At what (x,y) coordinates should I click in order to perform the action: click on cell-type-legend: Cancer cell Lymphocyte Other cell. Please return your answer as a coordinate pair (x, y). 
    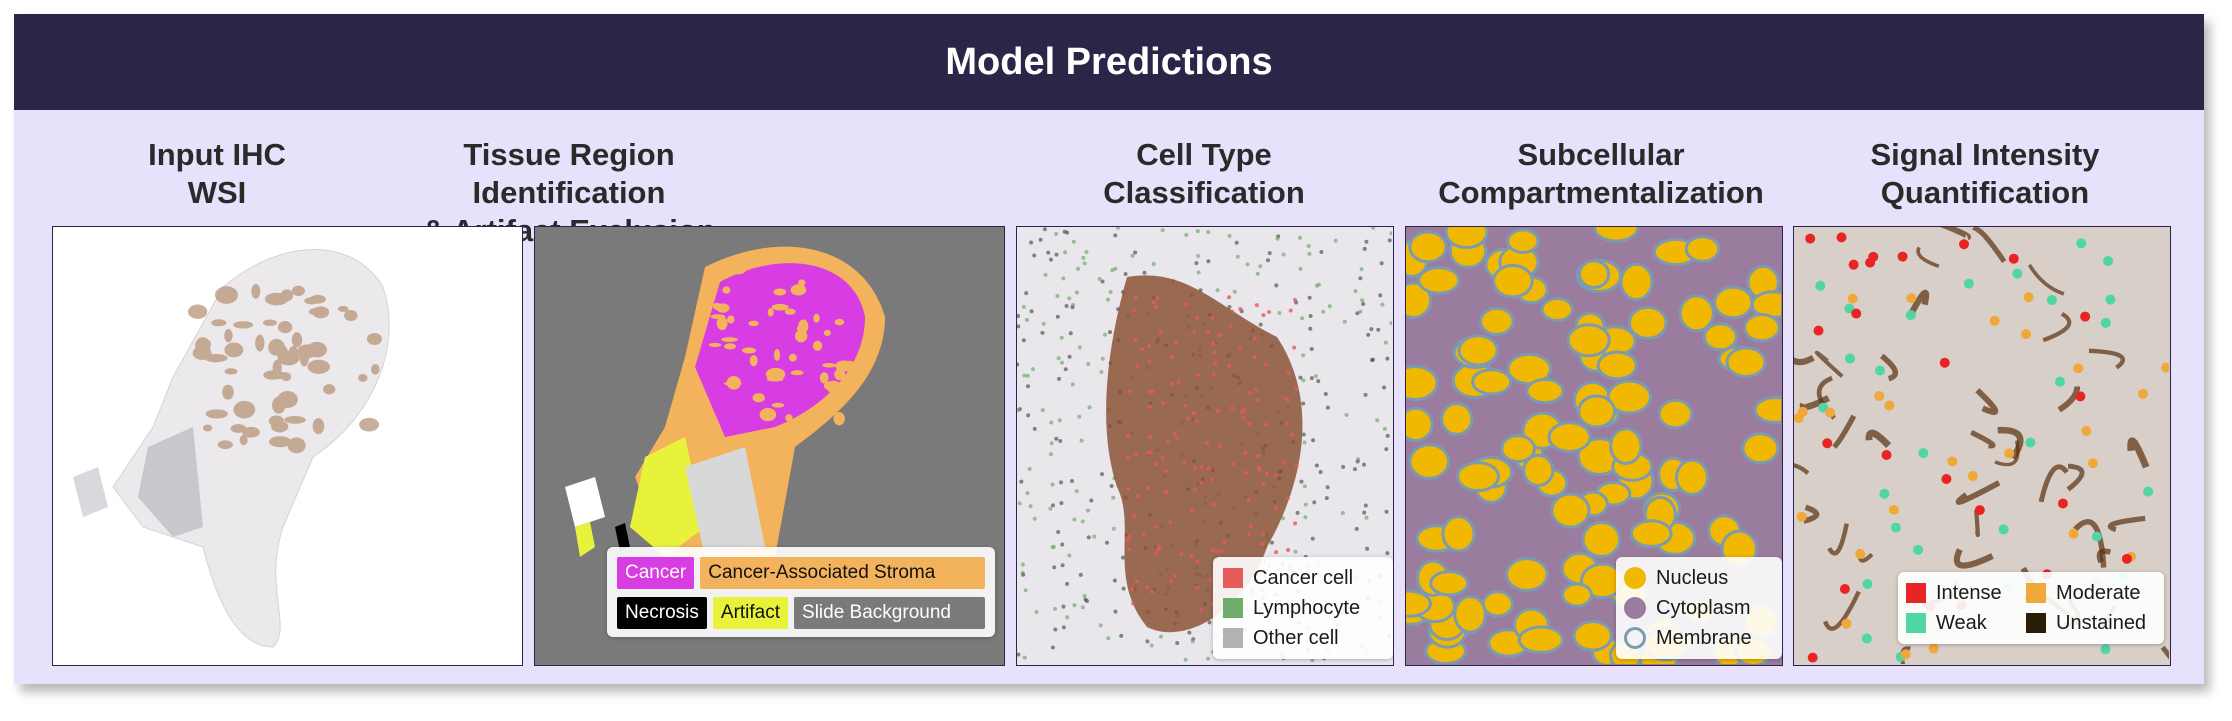
    Looking at the image, I should click on (1303, 608).